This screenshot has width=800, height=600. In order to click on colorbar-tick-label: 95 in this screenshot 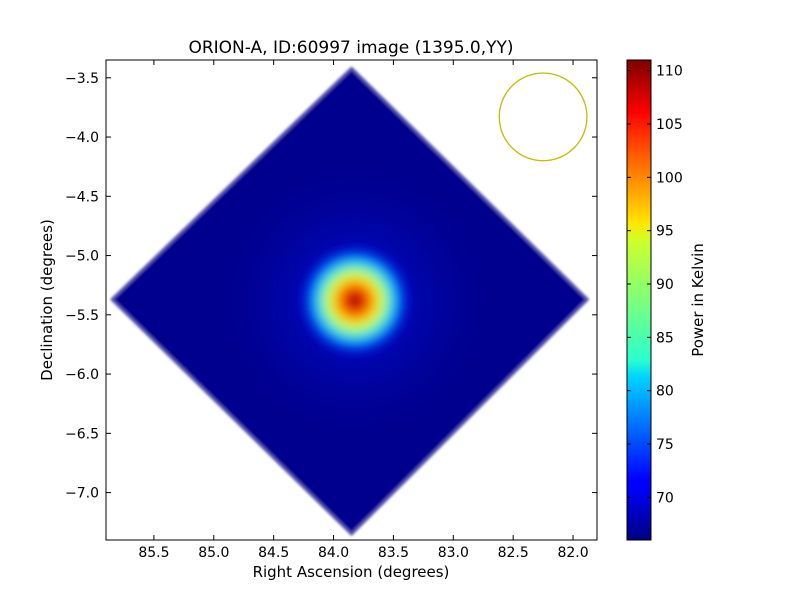, I will do `click(665, 232)`.